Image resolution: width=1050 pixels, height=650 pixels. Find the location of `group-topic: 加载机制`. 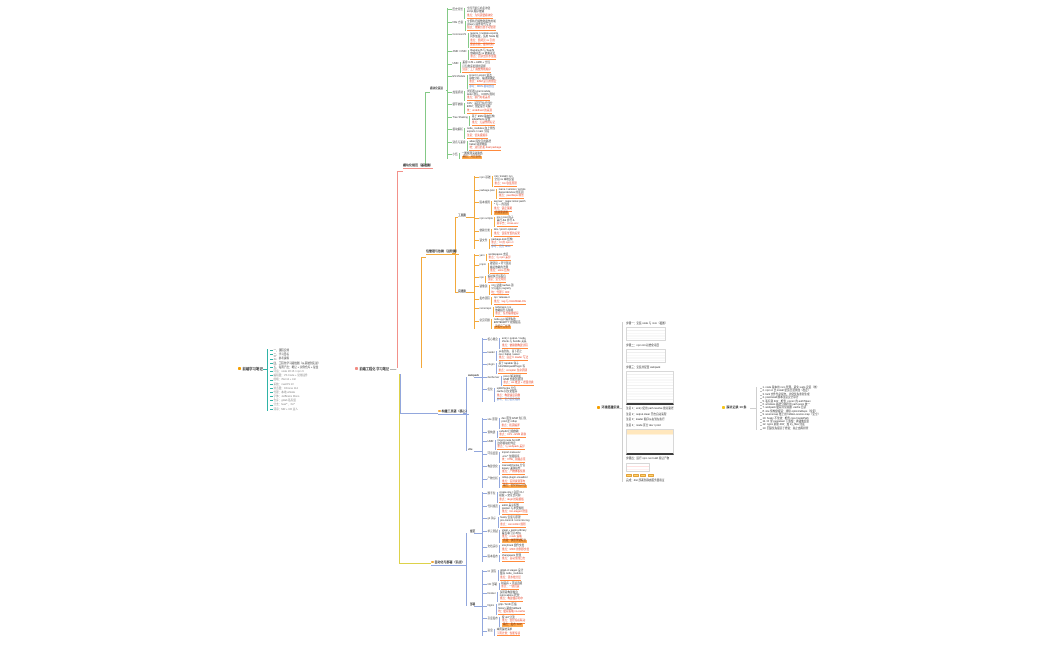

group-topic: 加载机制 is located at coordinates (457, 92).